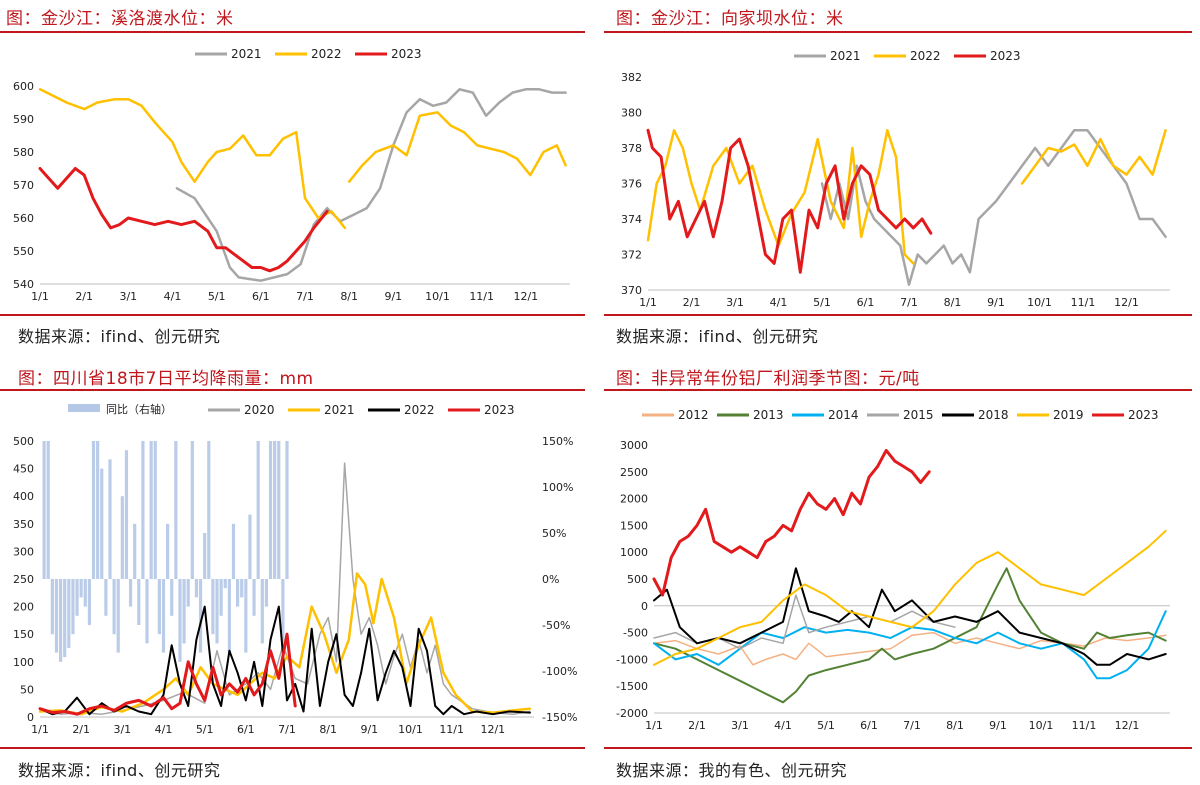 The image size is (1200, 785). What do you see at coordinates (559, 717) in the screenshot?
I see `y2-tick-label: -150%` at bounding box center [559, 717].